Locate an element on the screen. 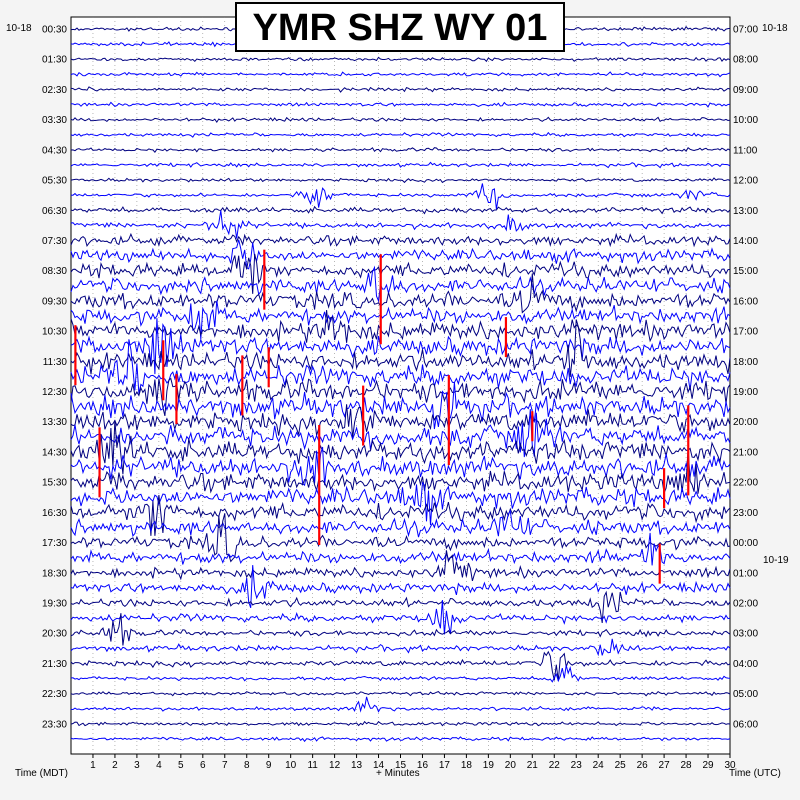 The image size is (800, 800). x-tick-label: 23 is located at coordinates (577, 765).